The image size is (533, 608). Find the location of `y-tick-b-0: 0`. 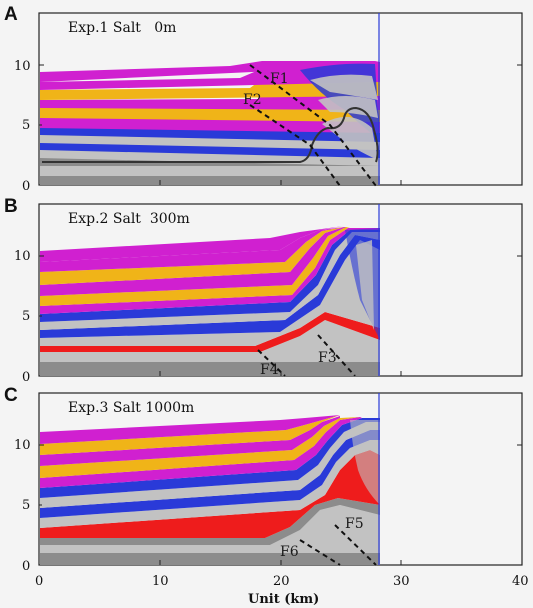

y-tick-b-0: 0 is located at coordinates (26, 377).